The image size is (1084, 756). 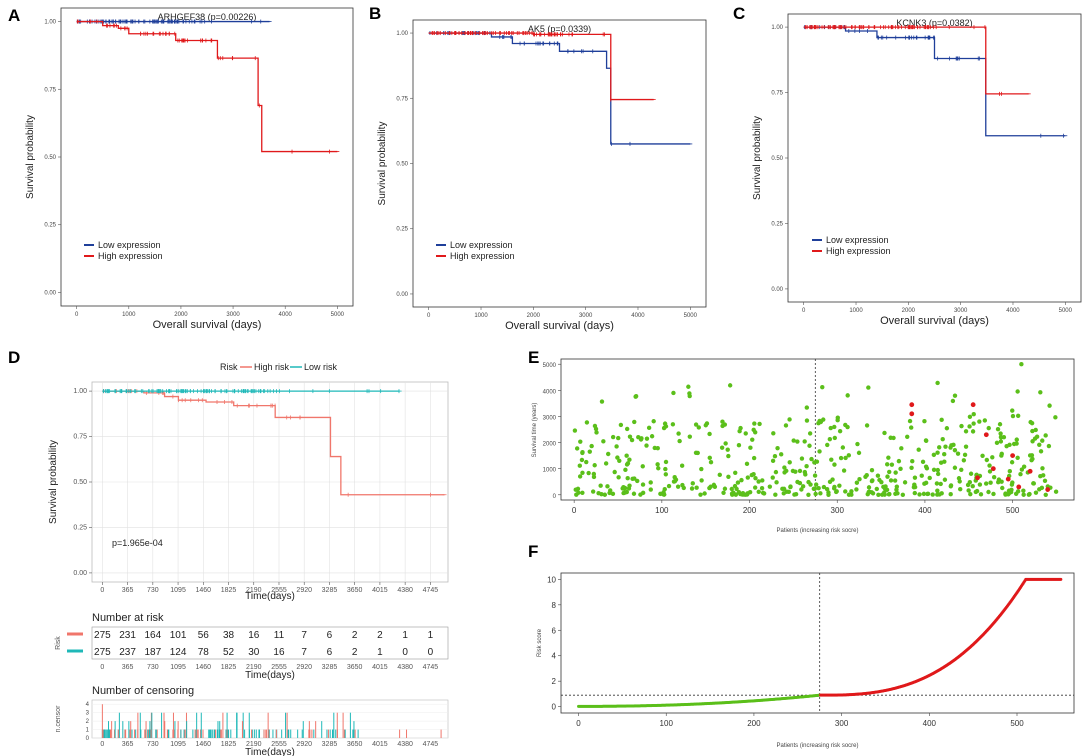 I want to click on x-tick-label: 500, so click(x=1017, y=723).